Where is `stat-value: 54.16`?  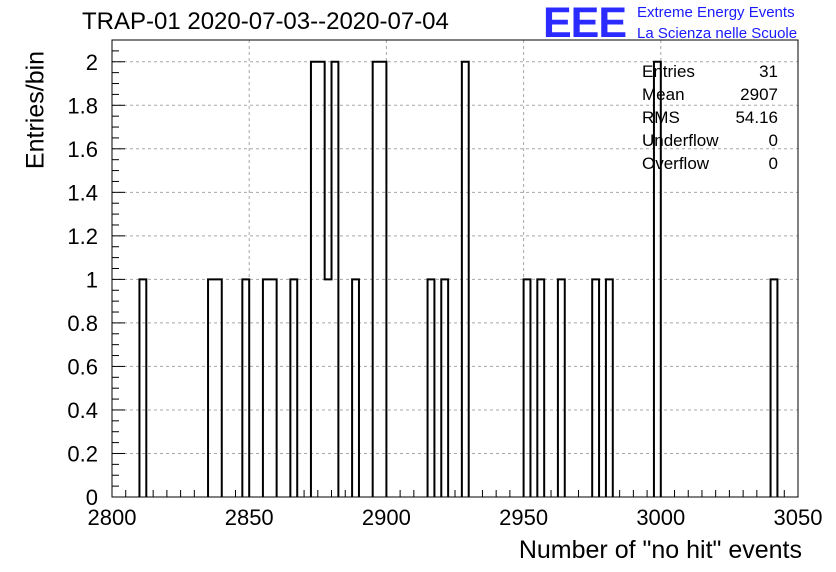 stat-value: 54.16 is located at coordinates (756, 117).